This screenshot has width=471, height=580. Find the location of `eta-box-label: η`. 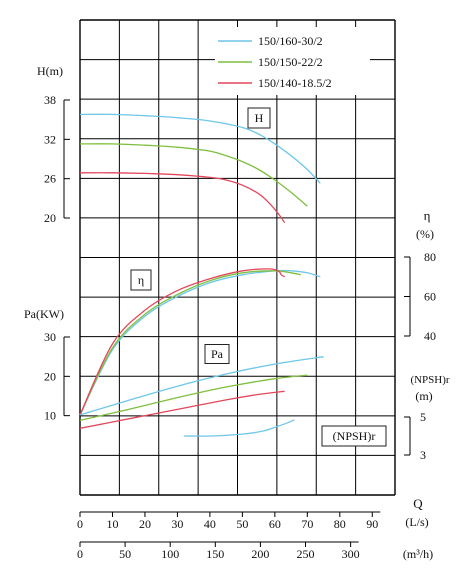

eta-box-label: η is located at coordinates (141, 280).